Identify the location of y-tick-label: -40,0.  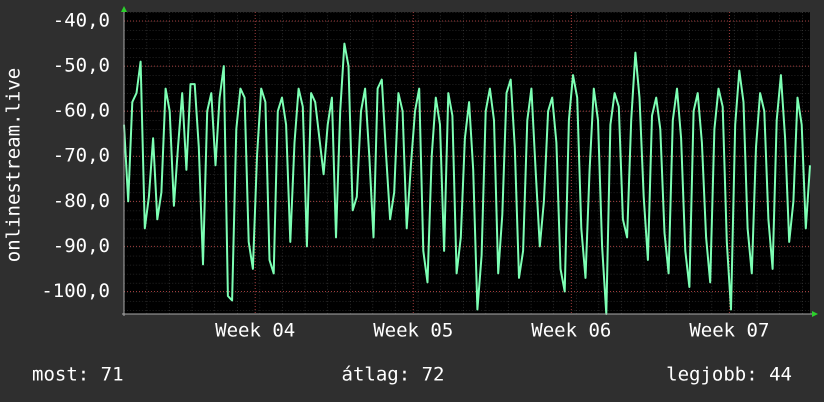
(81, 21).